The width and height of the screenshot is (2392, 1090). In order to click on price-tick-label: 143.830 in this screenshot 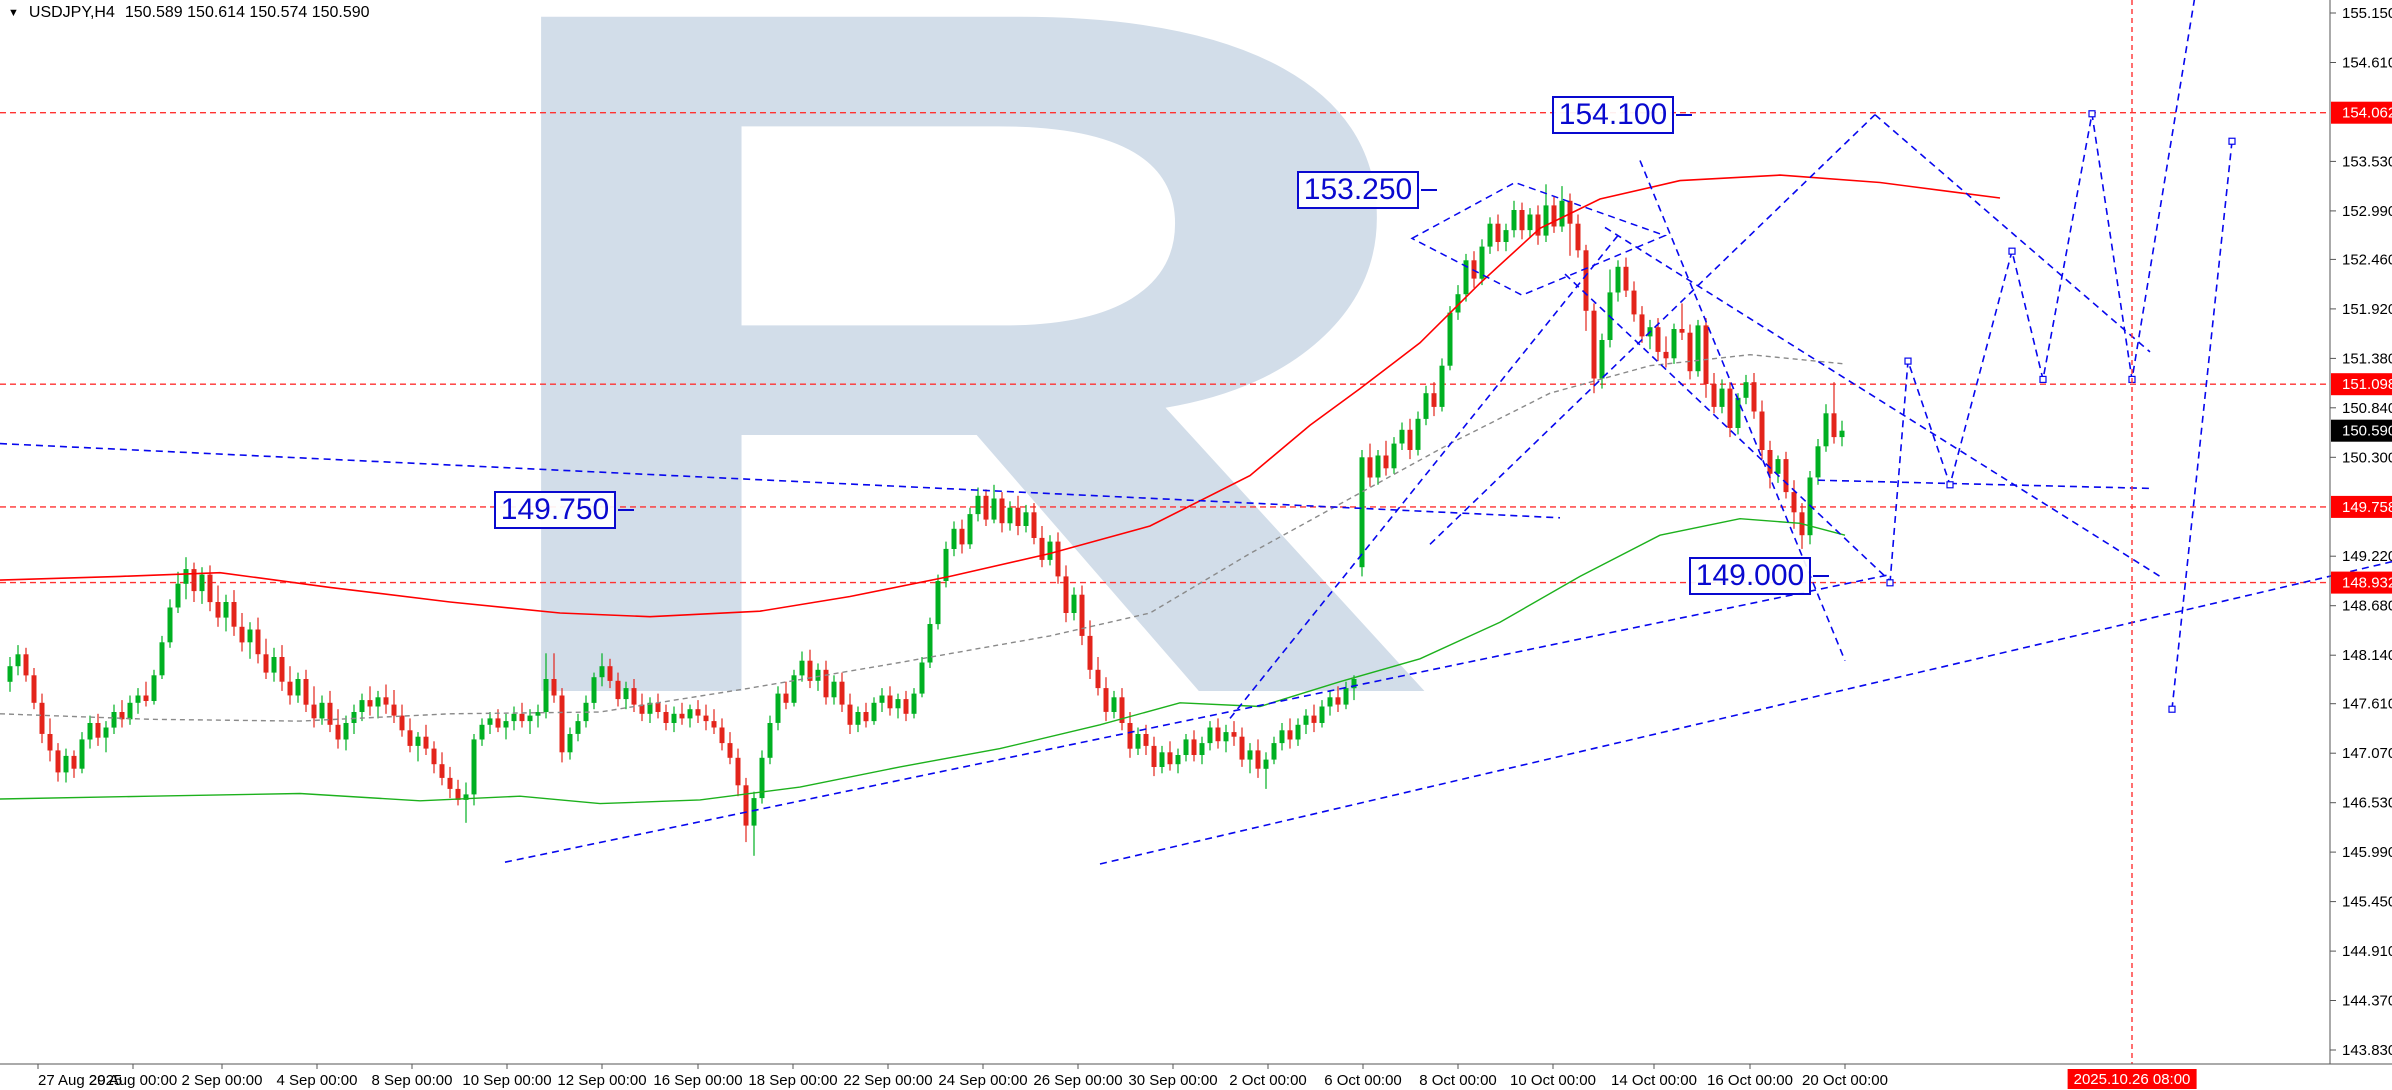, I will do `click(2367, 1050)`.